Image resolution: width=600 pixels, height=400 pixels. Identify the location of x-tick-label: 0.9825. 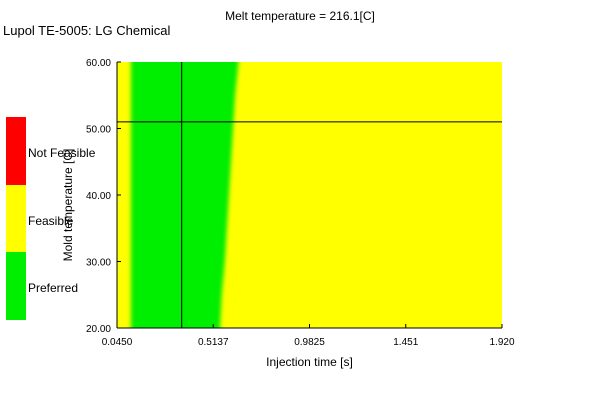
(309, 342).